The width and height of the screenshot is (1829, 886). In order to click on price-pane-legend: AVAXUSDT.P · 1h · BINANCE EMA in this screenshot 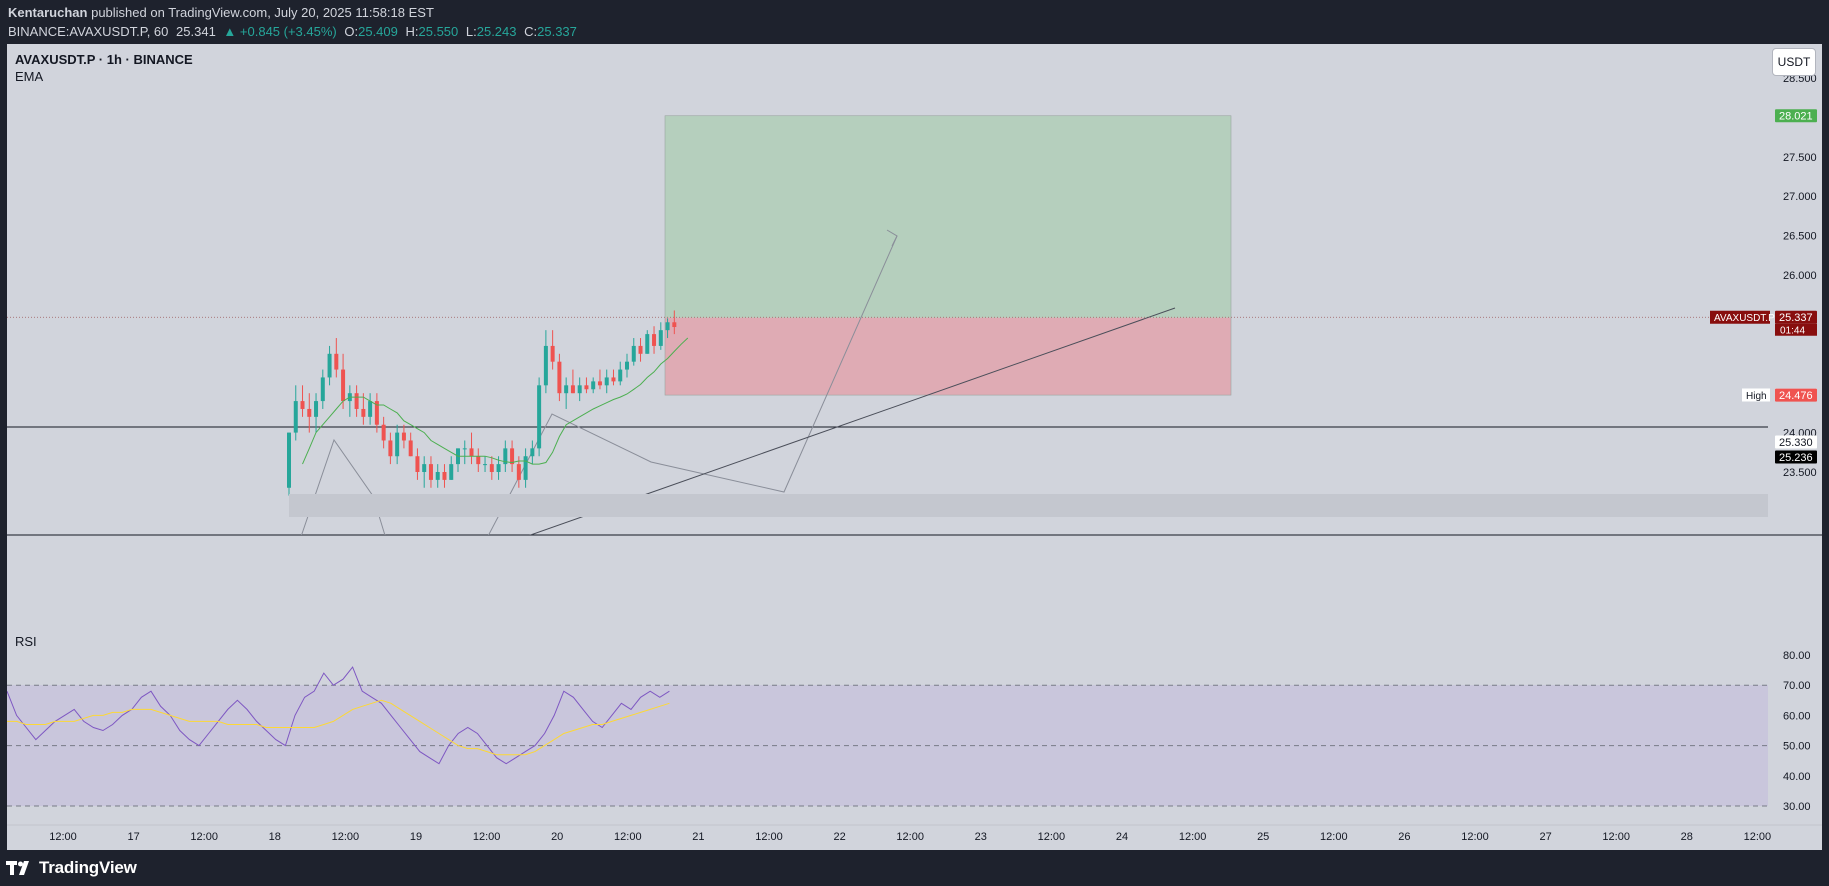, I will do `click(104, 68)`.